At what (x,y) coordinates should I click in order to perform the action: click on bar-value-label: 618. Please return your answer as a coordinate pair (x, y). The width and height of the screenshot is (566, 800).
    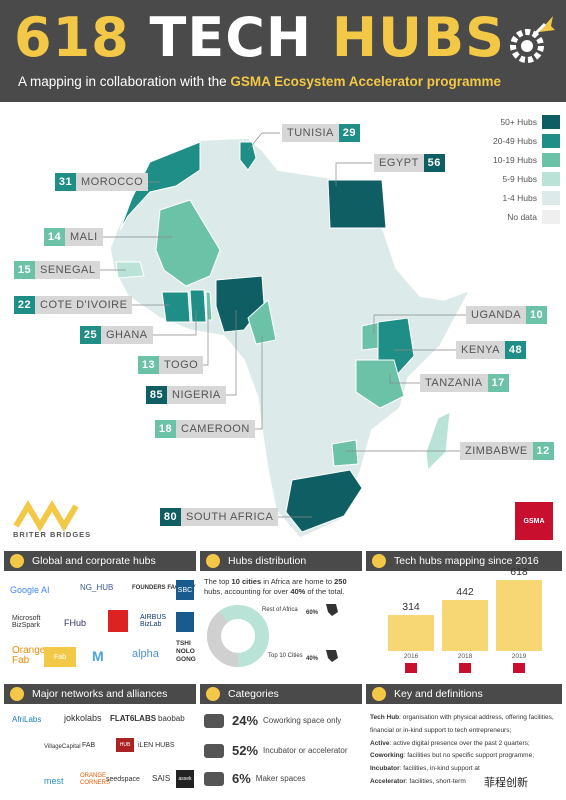
    Looking at the image, I should click on (519, 572).